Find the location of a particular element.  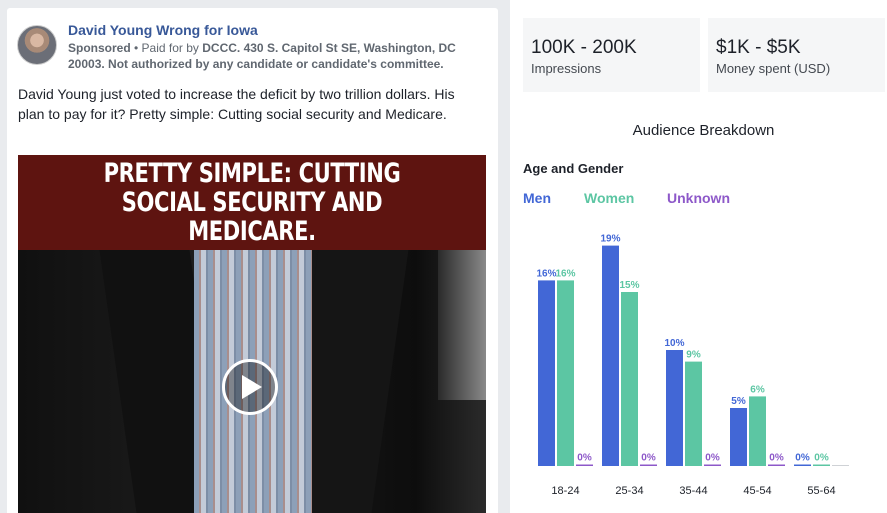

legend-unknown: Unknown is located at coordinates (698, 198).